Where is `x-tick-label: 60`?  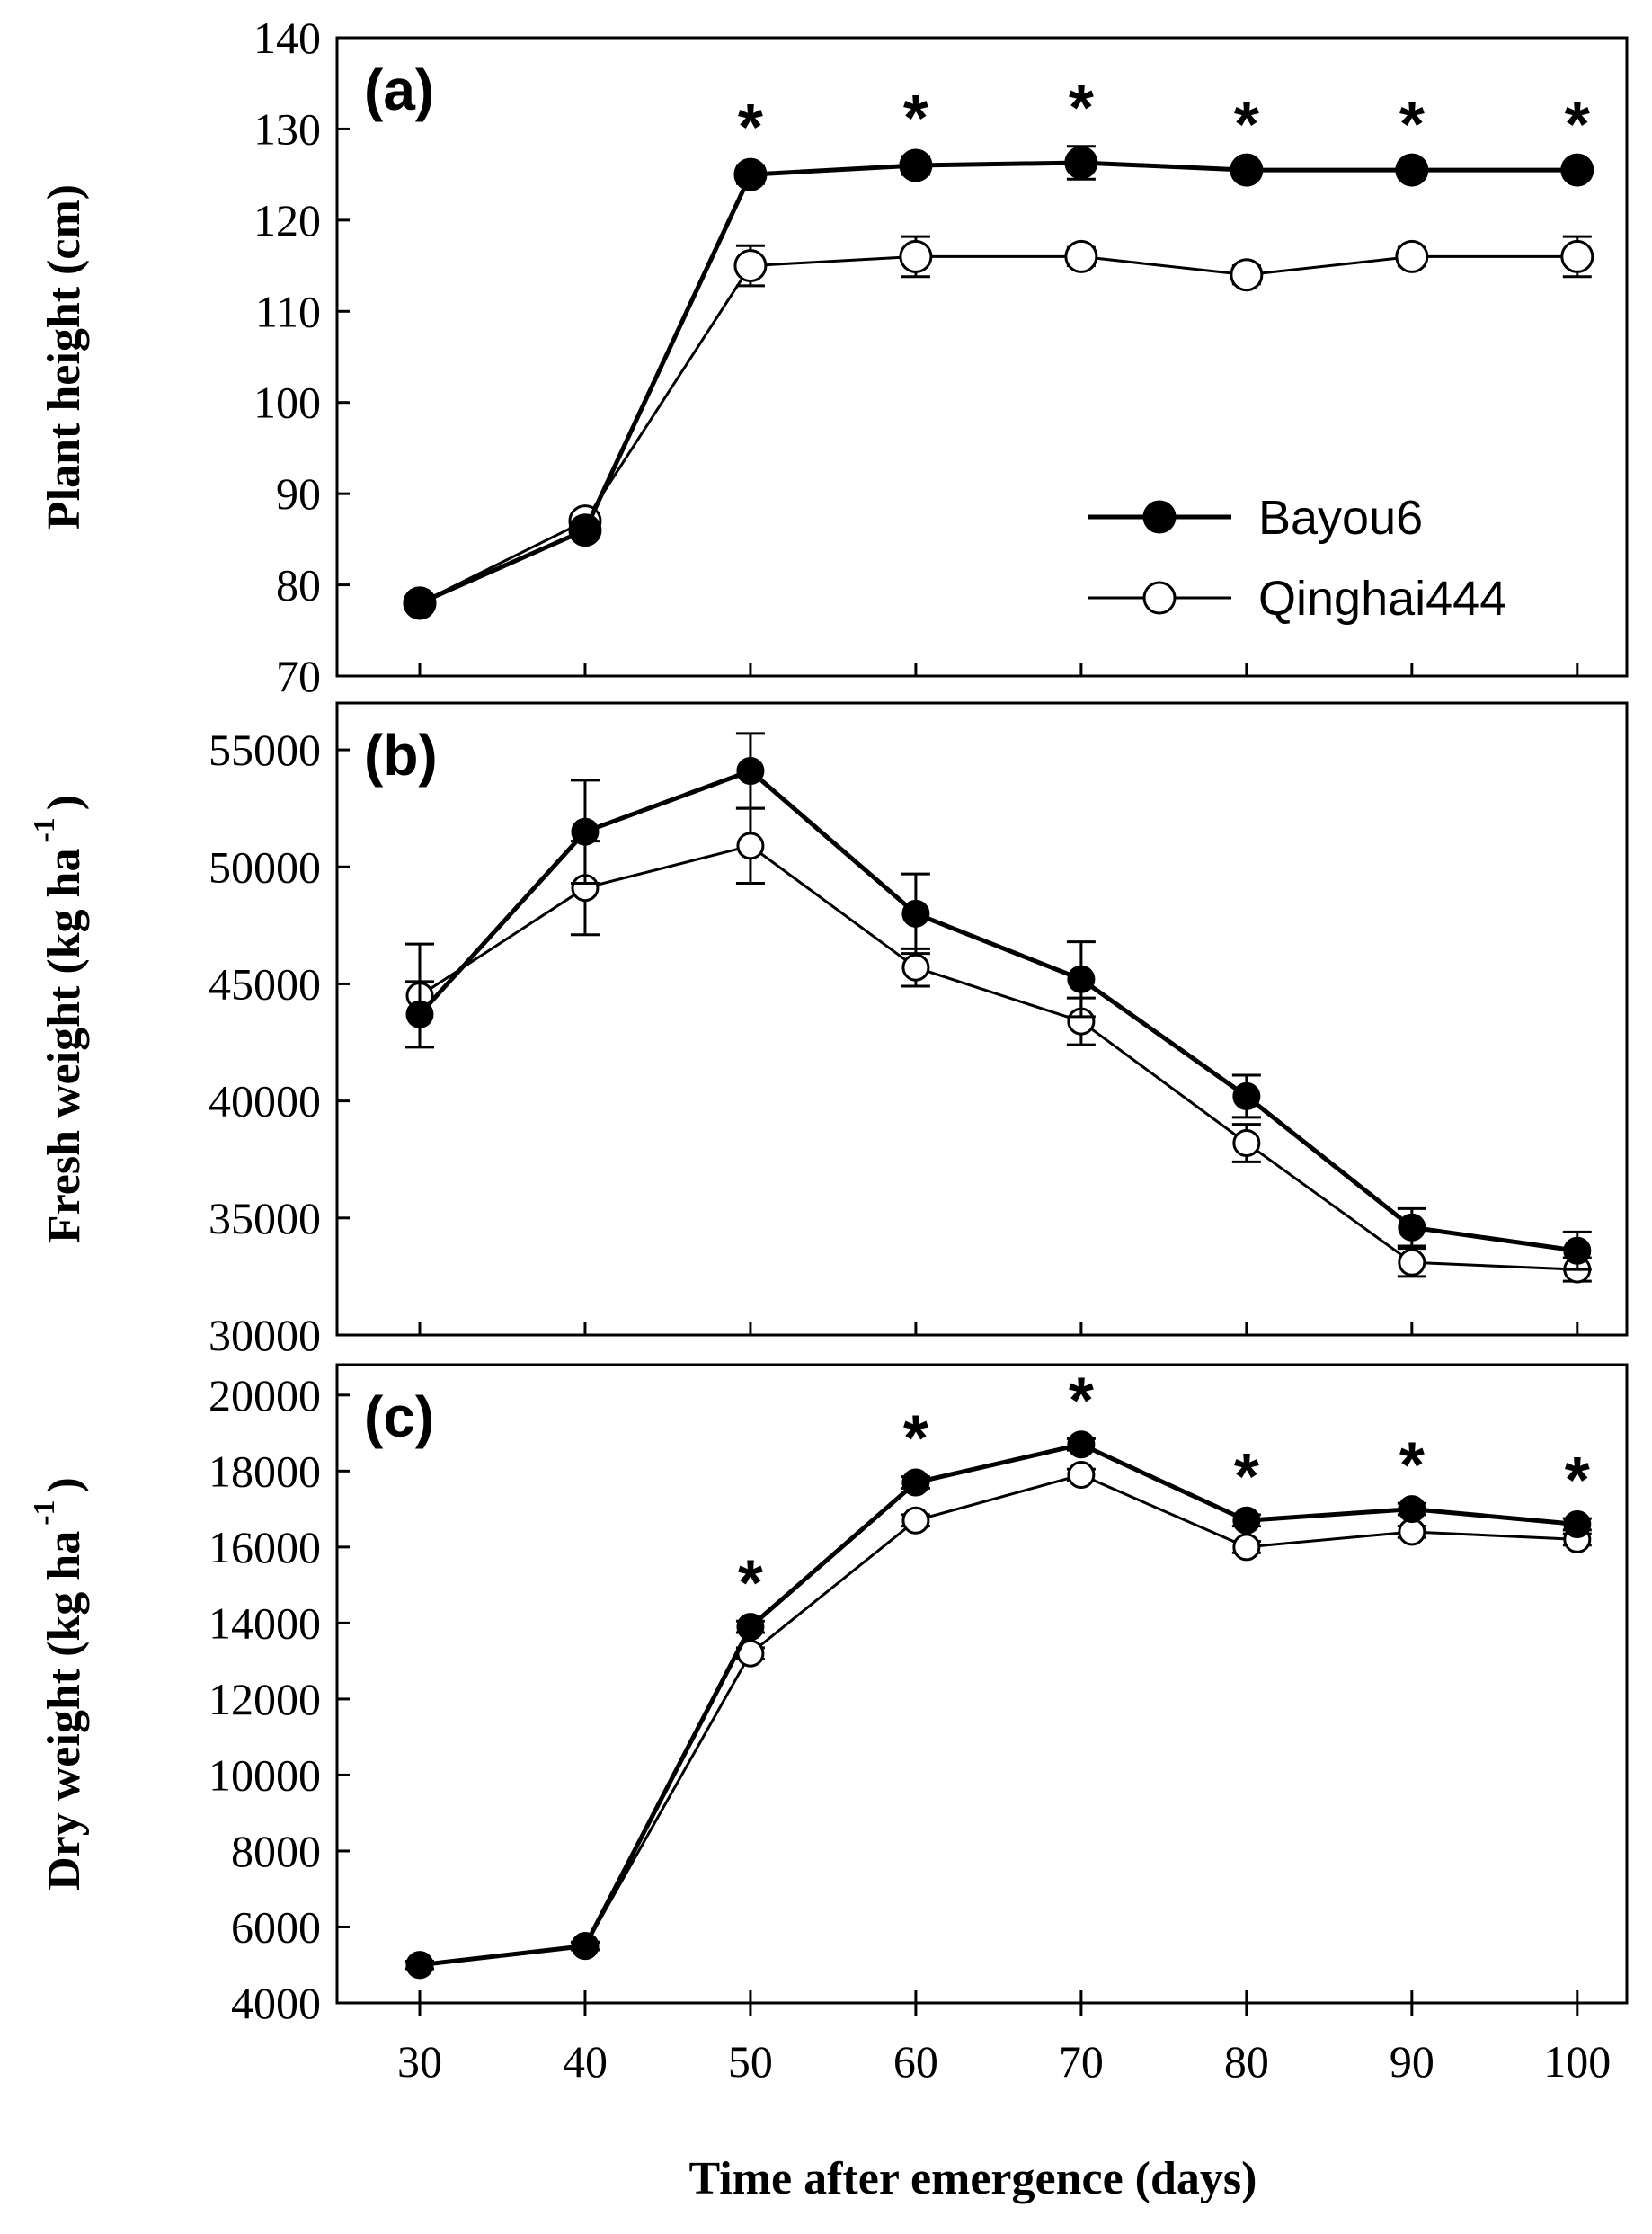
x-tick-label: 60 is located at coordinates (915, 2061).